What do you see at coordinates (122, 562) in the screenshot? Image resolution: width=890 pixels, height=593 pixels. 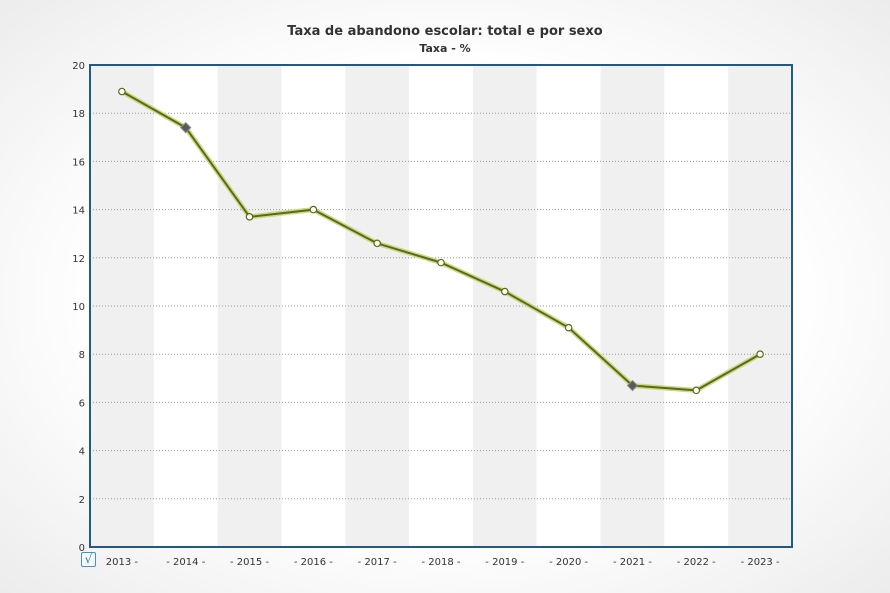 I see `x-tick-label: 2013 -` at bounding box center [122, 562].